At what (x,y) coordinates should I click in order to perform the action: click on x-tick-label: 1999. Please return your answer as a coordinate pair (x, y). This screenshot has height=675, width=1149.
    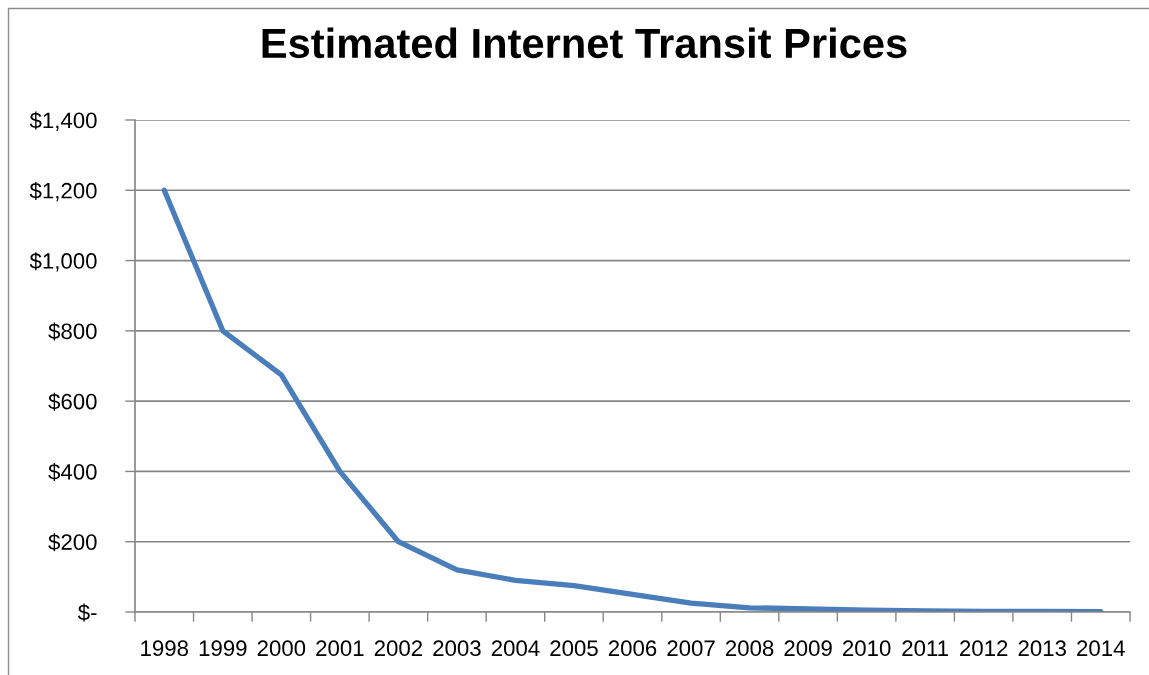
    Looking at the image, I should click on (223, 648).